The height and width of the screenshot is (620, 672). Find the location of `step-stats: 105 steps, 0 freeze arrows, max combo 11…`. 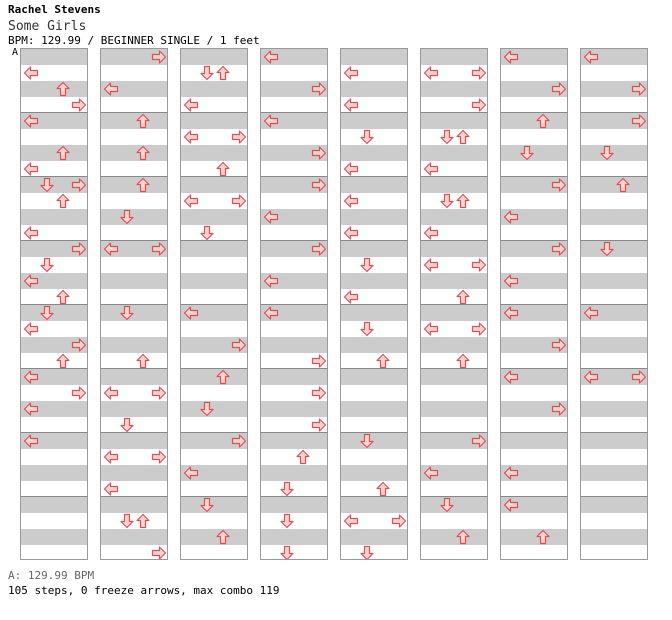

step-stats: 105 steps, 0 freeze arrows, max combo 11… is located at coordinates (144, 590).